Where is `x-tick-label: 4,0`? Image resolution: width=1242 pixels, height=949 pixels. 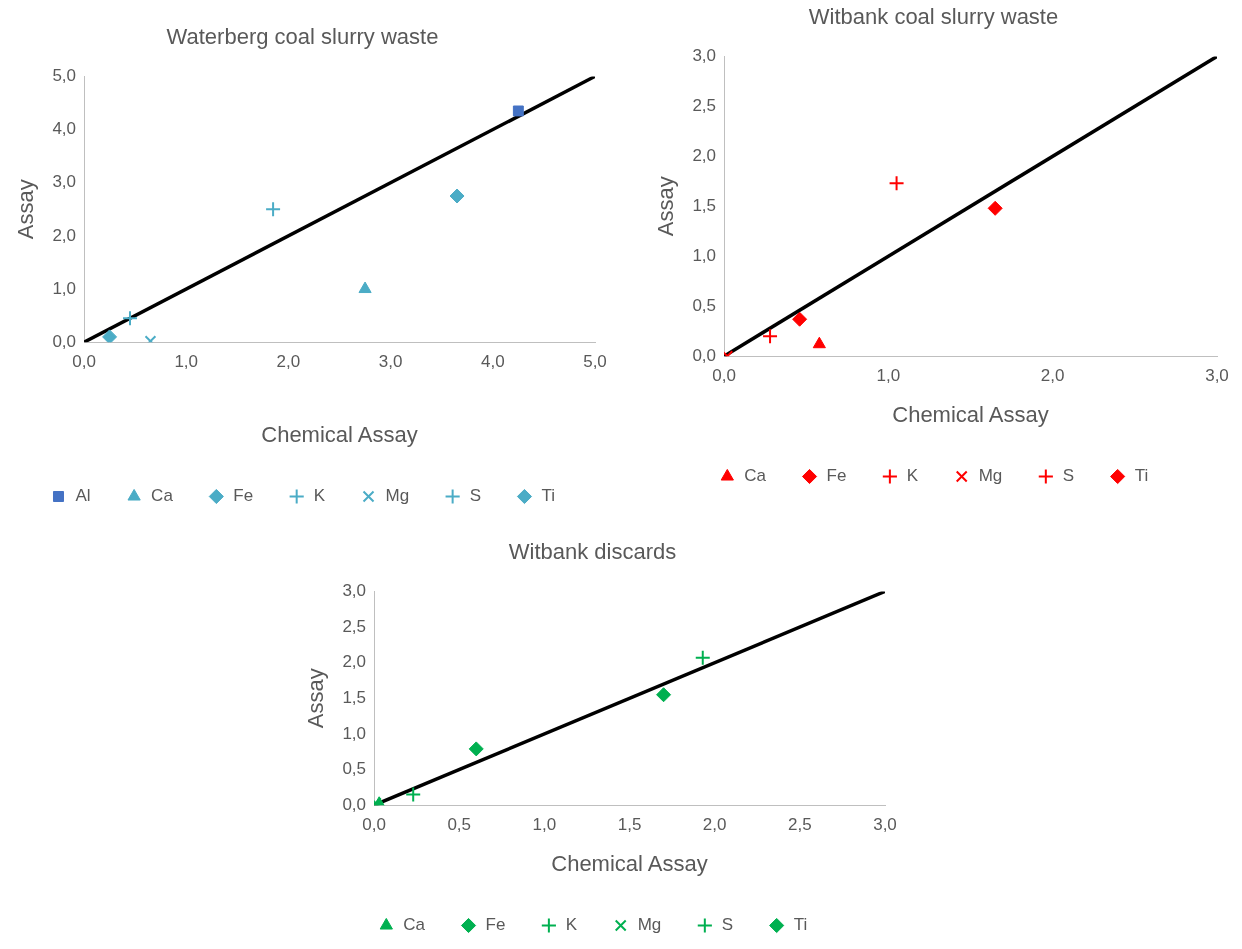
x-tick-label: 4,0 is located at coordinates (492, 362).